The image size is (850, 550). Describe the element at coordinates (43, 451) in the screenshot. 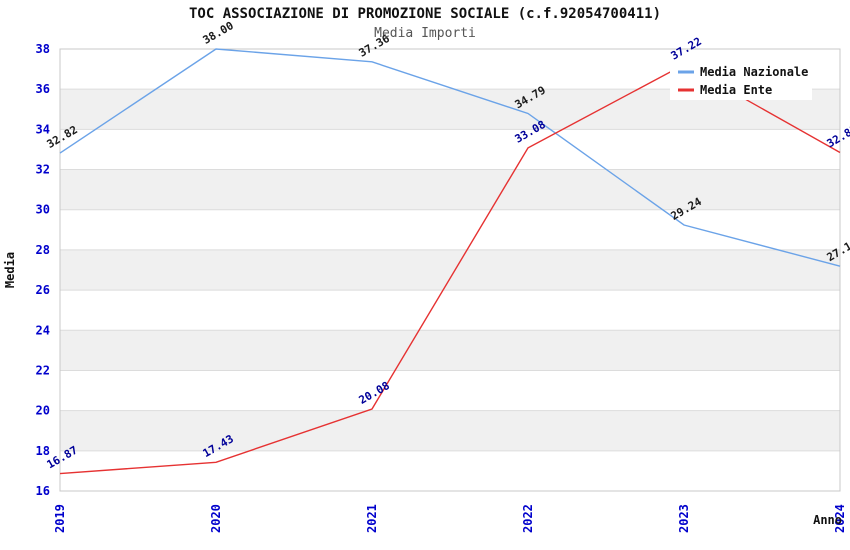

I see `y-tick-label: 18` at that location.